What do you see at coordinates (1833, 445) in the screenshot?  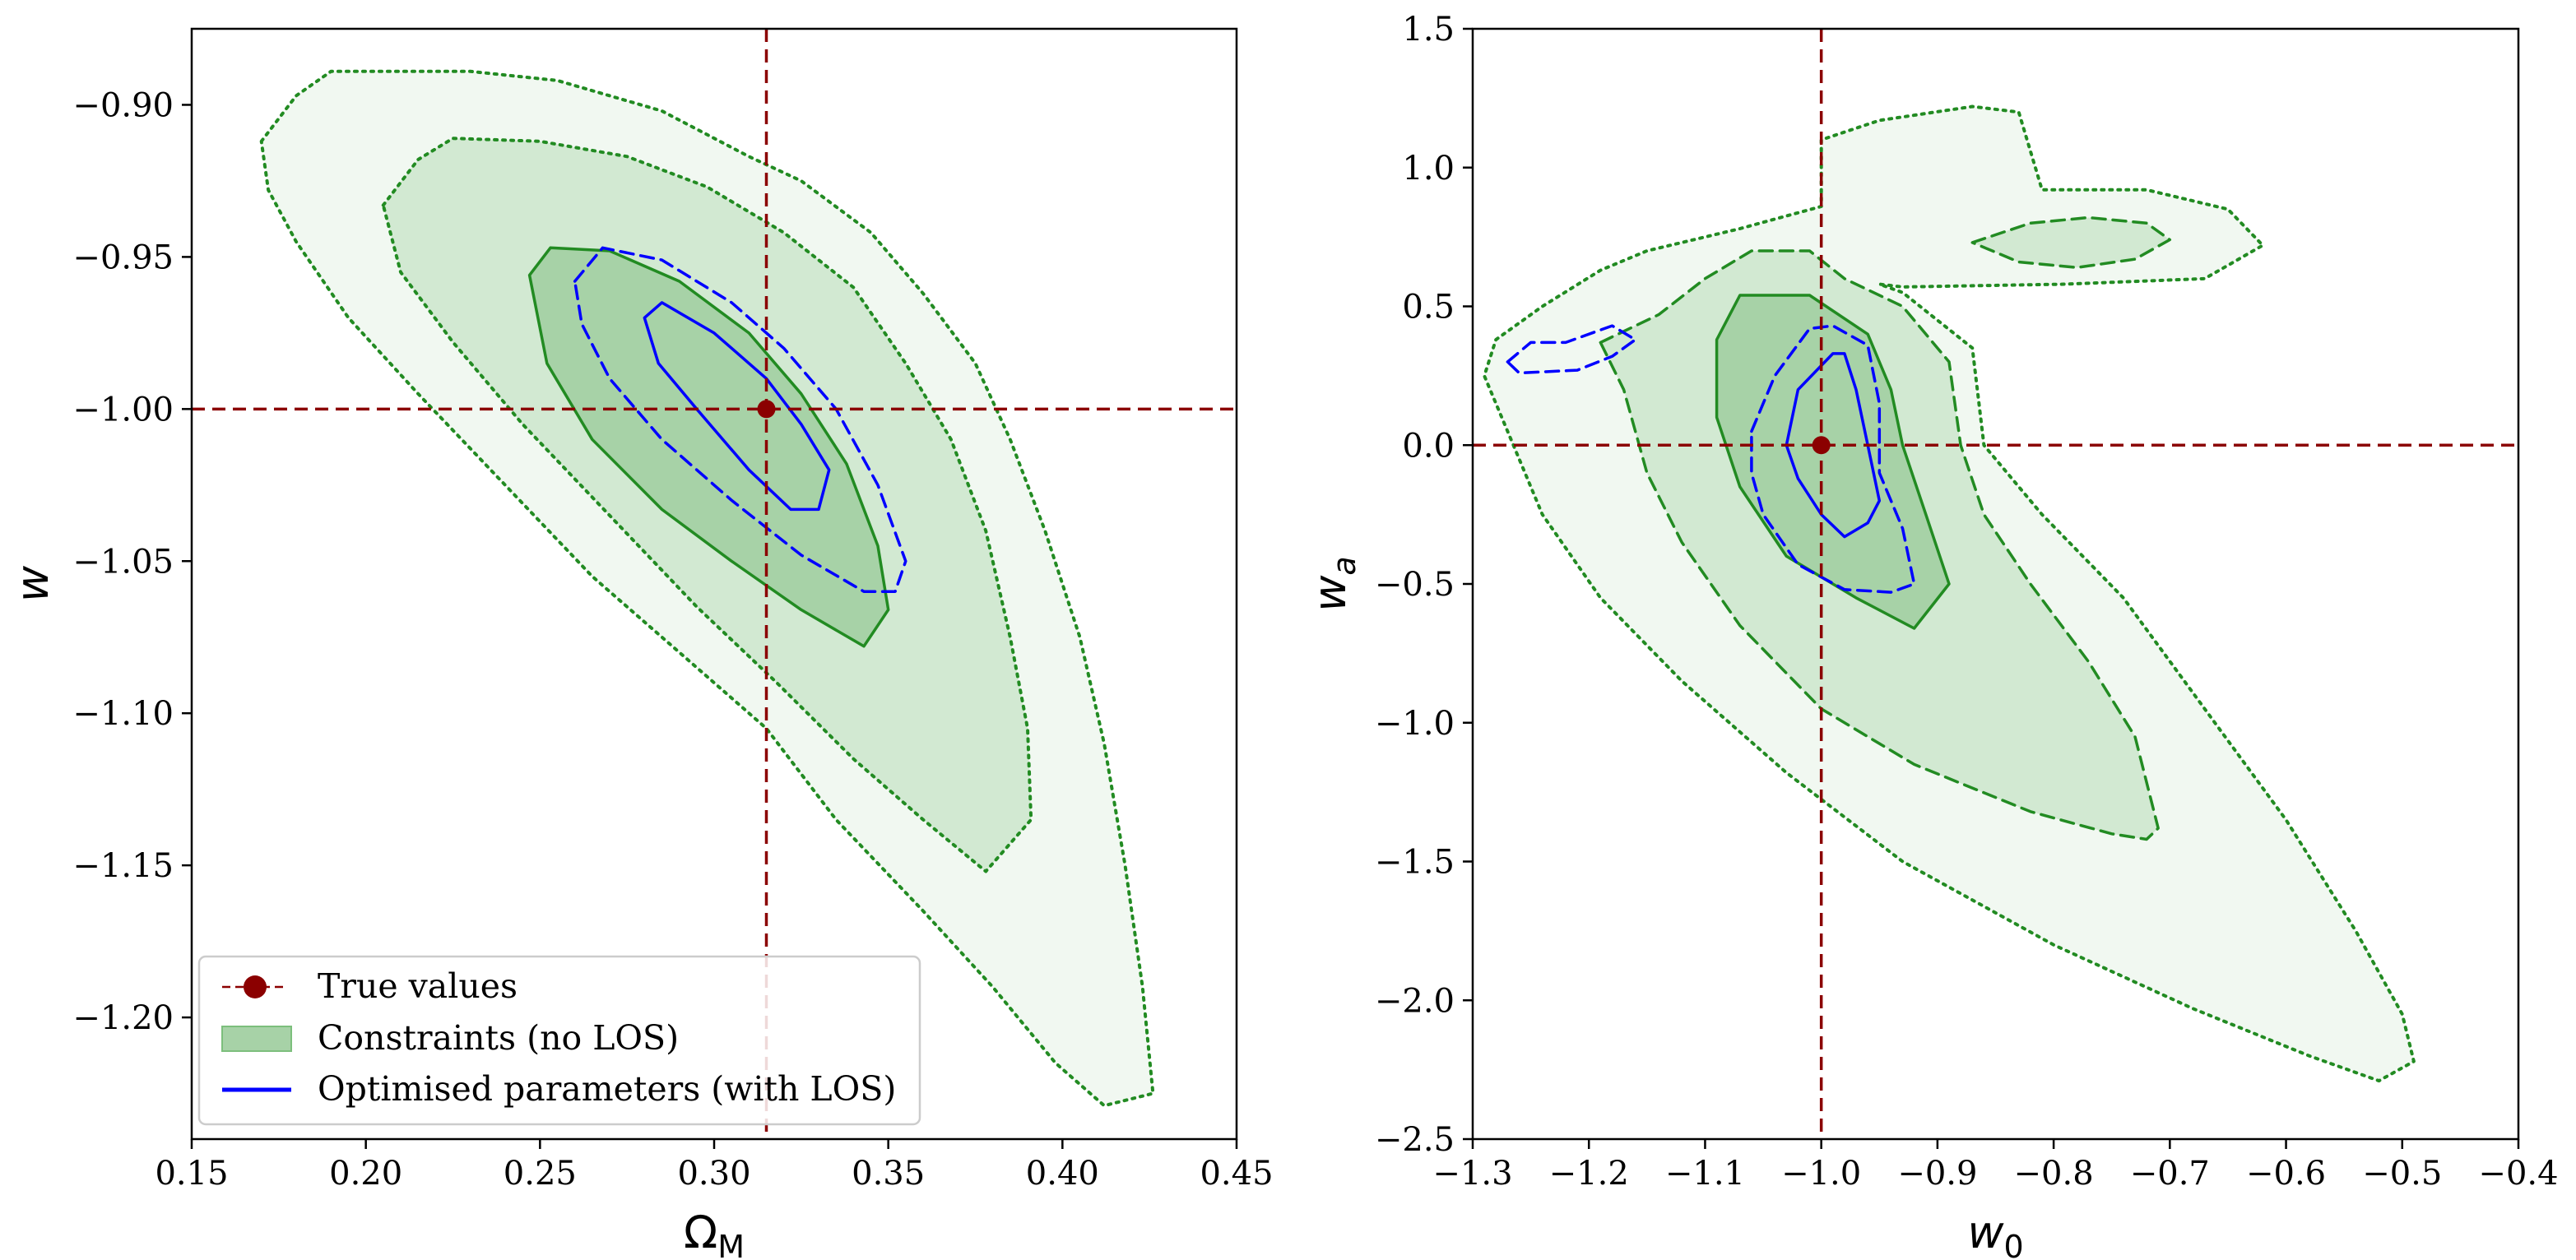 I see `right-contour-los-1sigma` at bounding box center [1833, 445].